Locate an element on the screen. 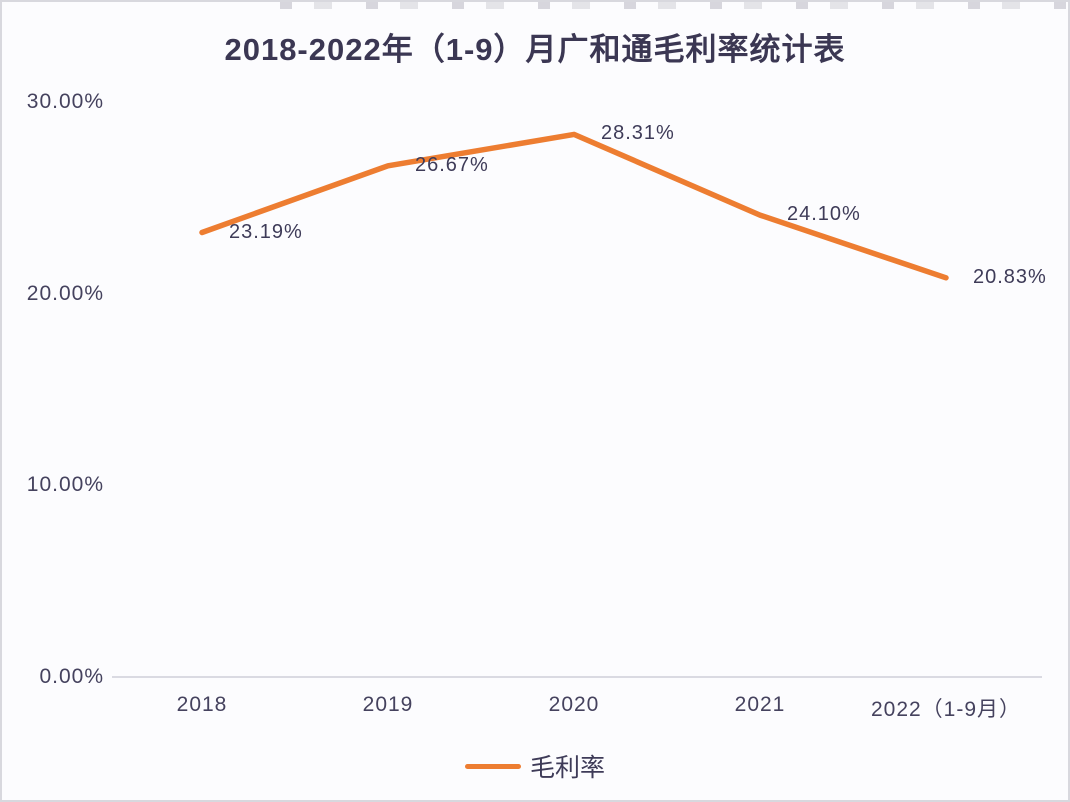  y-axis-tick-label: 20.00% is located at coordinates (65, 293).